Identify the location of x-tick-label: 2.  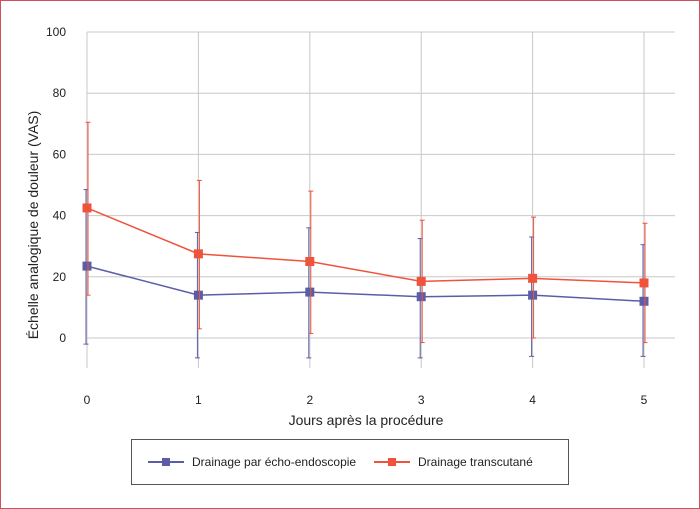
(309, 400).